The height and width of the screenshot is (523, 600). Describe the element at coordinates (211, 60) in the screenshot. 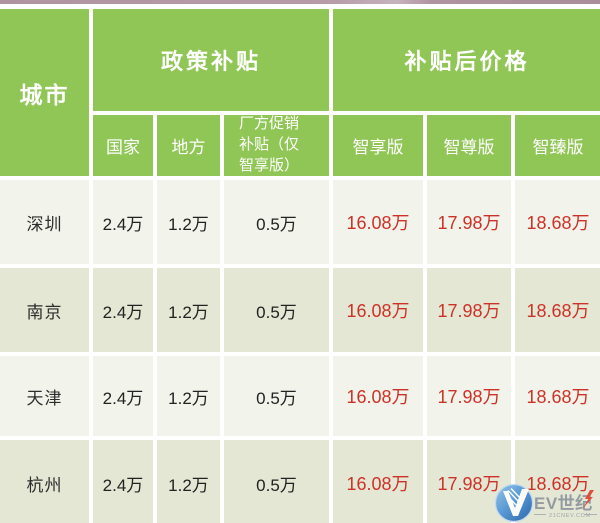

I see `group-header-policy-subsidy: 政策补贴` at that location.